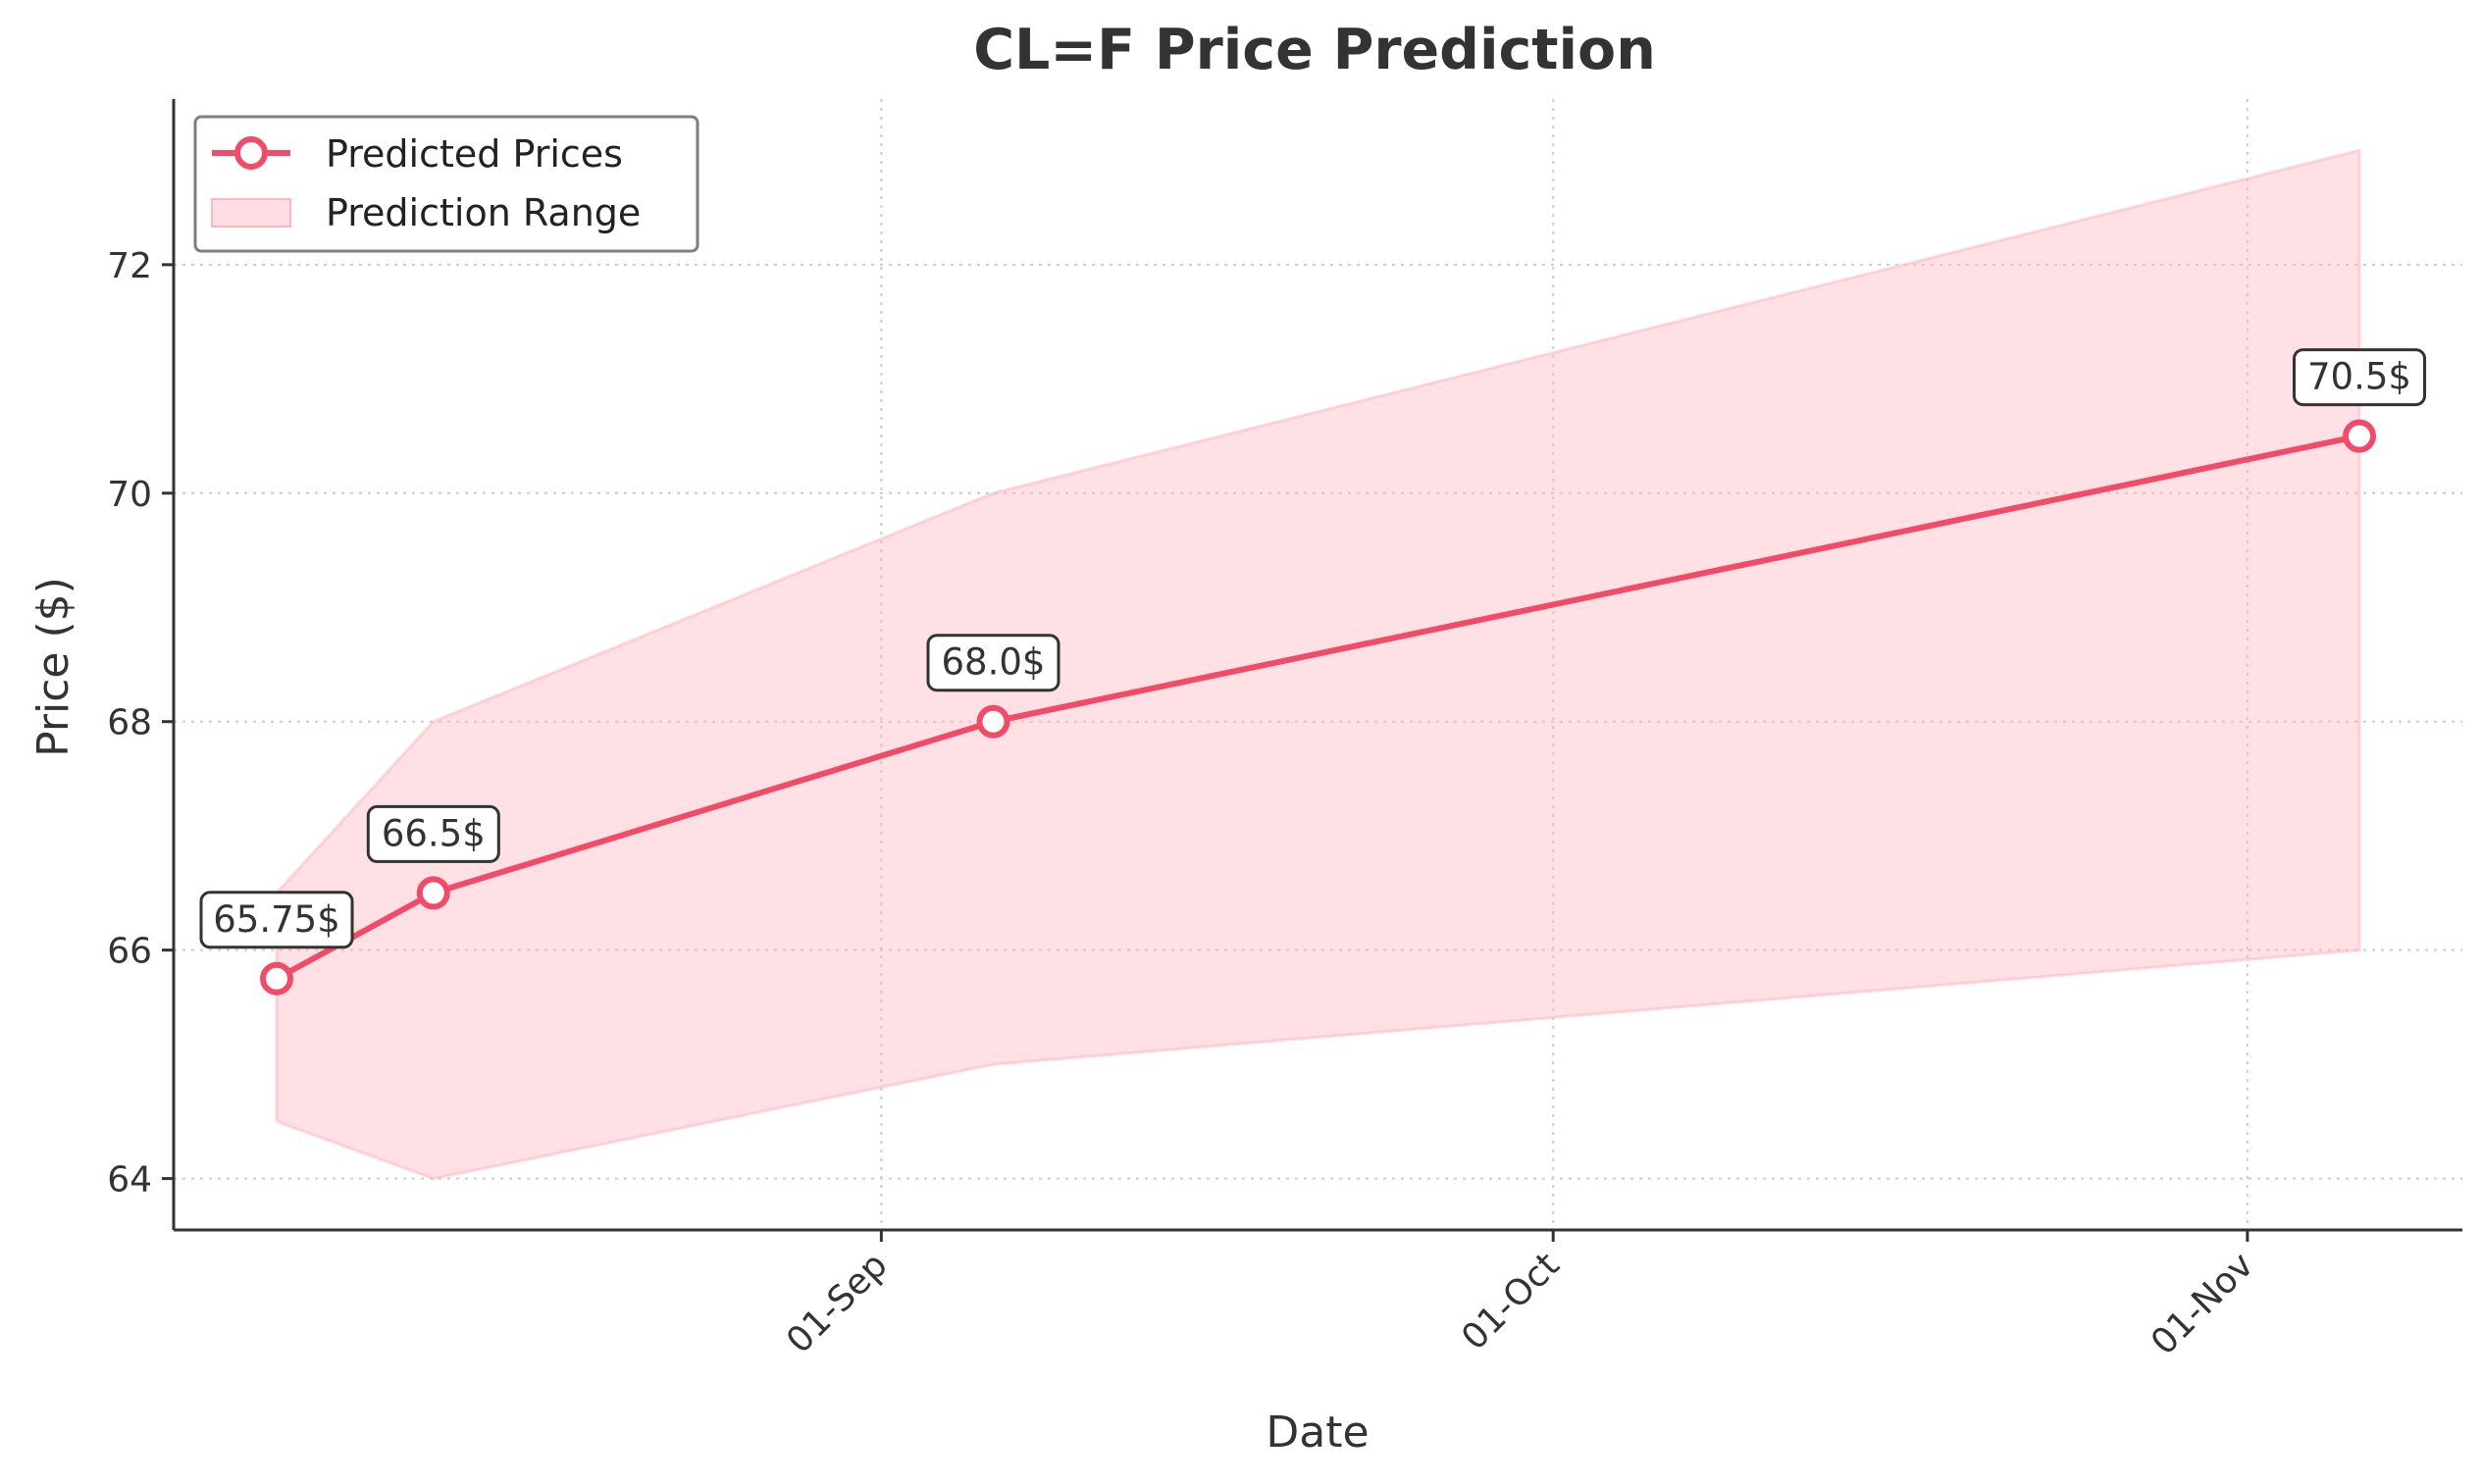  What do you see at coordinates (484, 213) in the screenshot?
I see `legend-label-prediction-range: Prediction Range` at bounding box center [484, 213].